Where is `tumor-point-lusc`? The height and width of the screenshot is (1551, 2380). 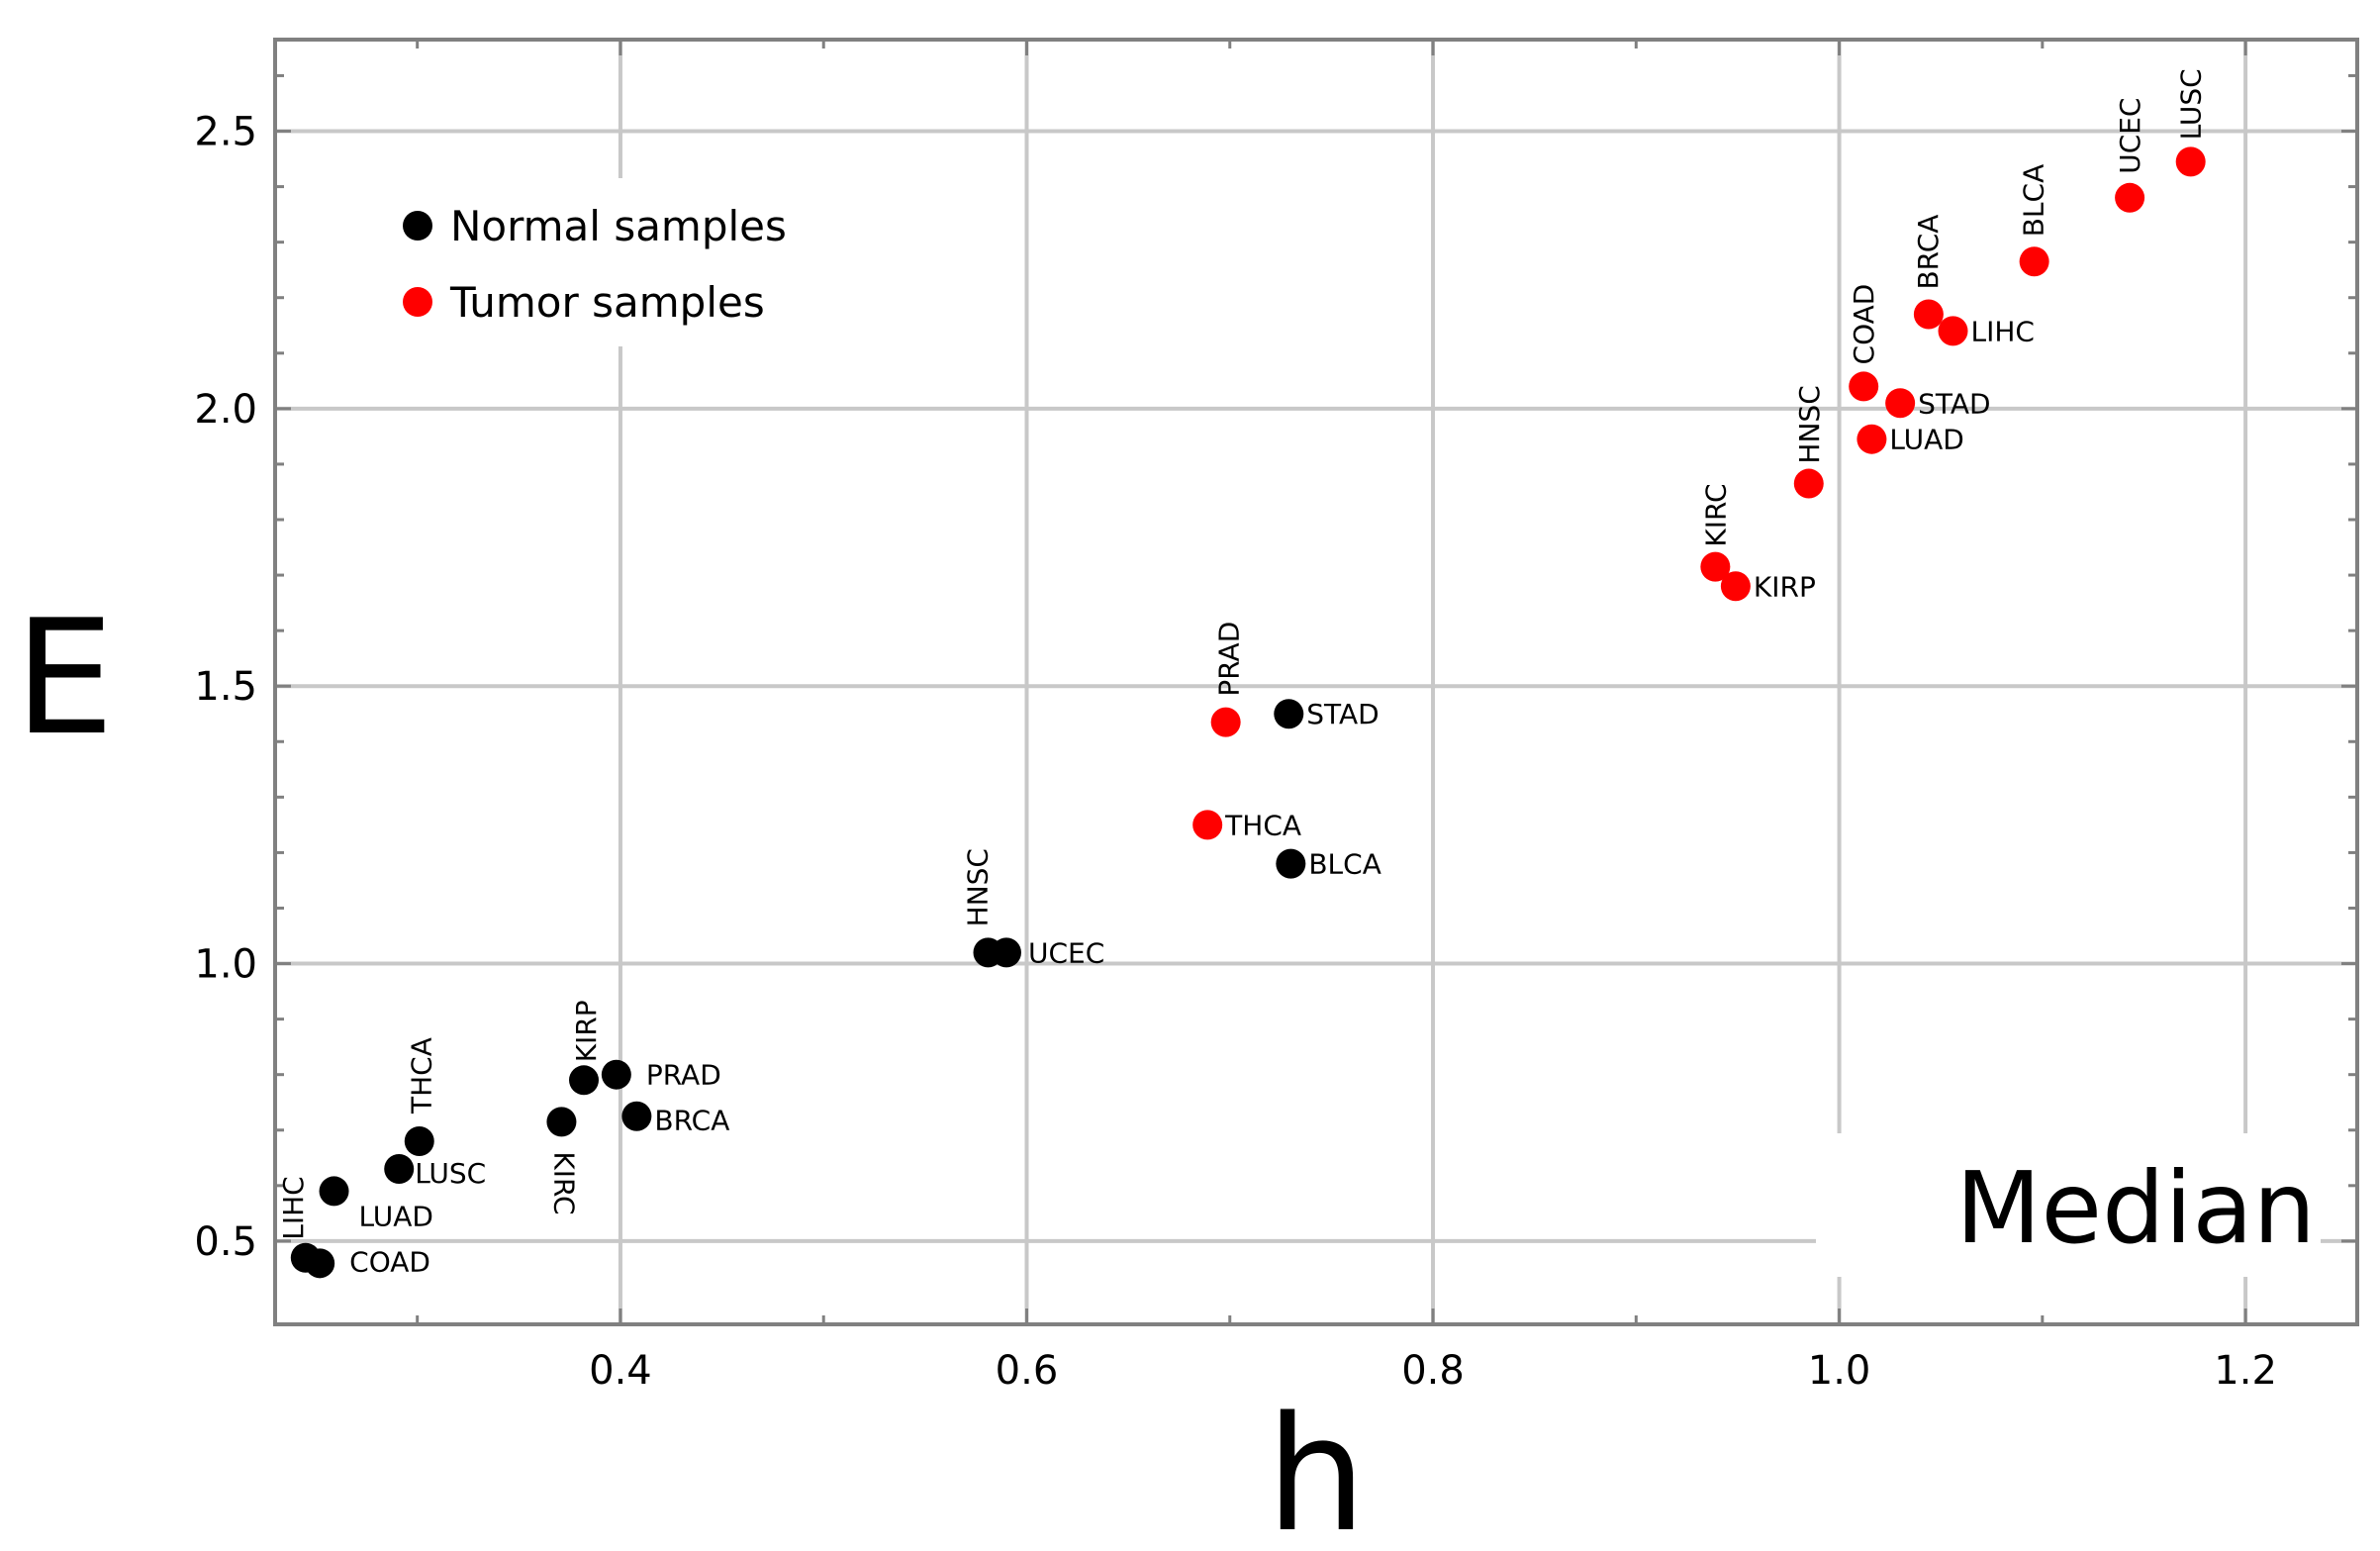 tumor-point-lusc is located at coordinates (2190, 161).